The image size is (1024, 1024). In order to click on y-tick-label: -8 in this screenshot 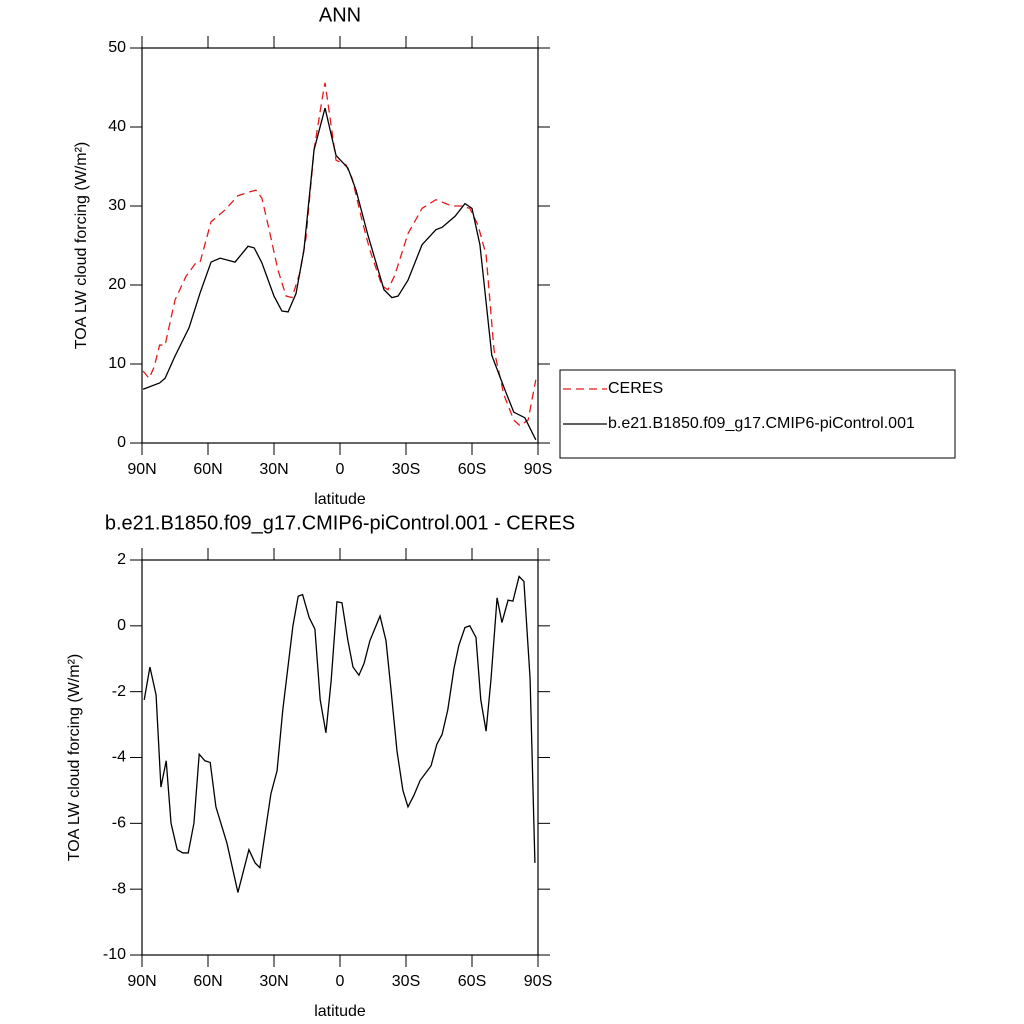, I will do `click(119, 888)`.